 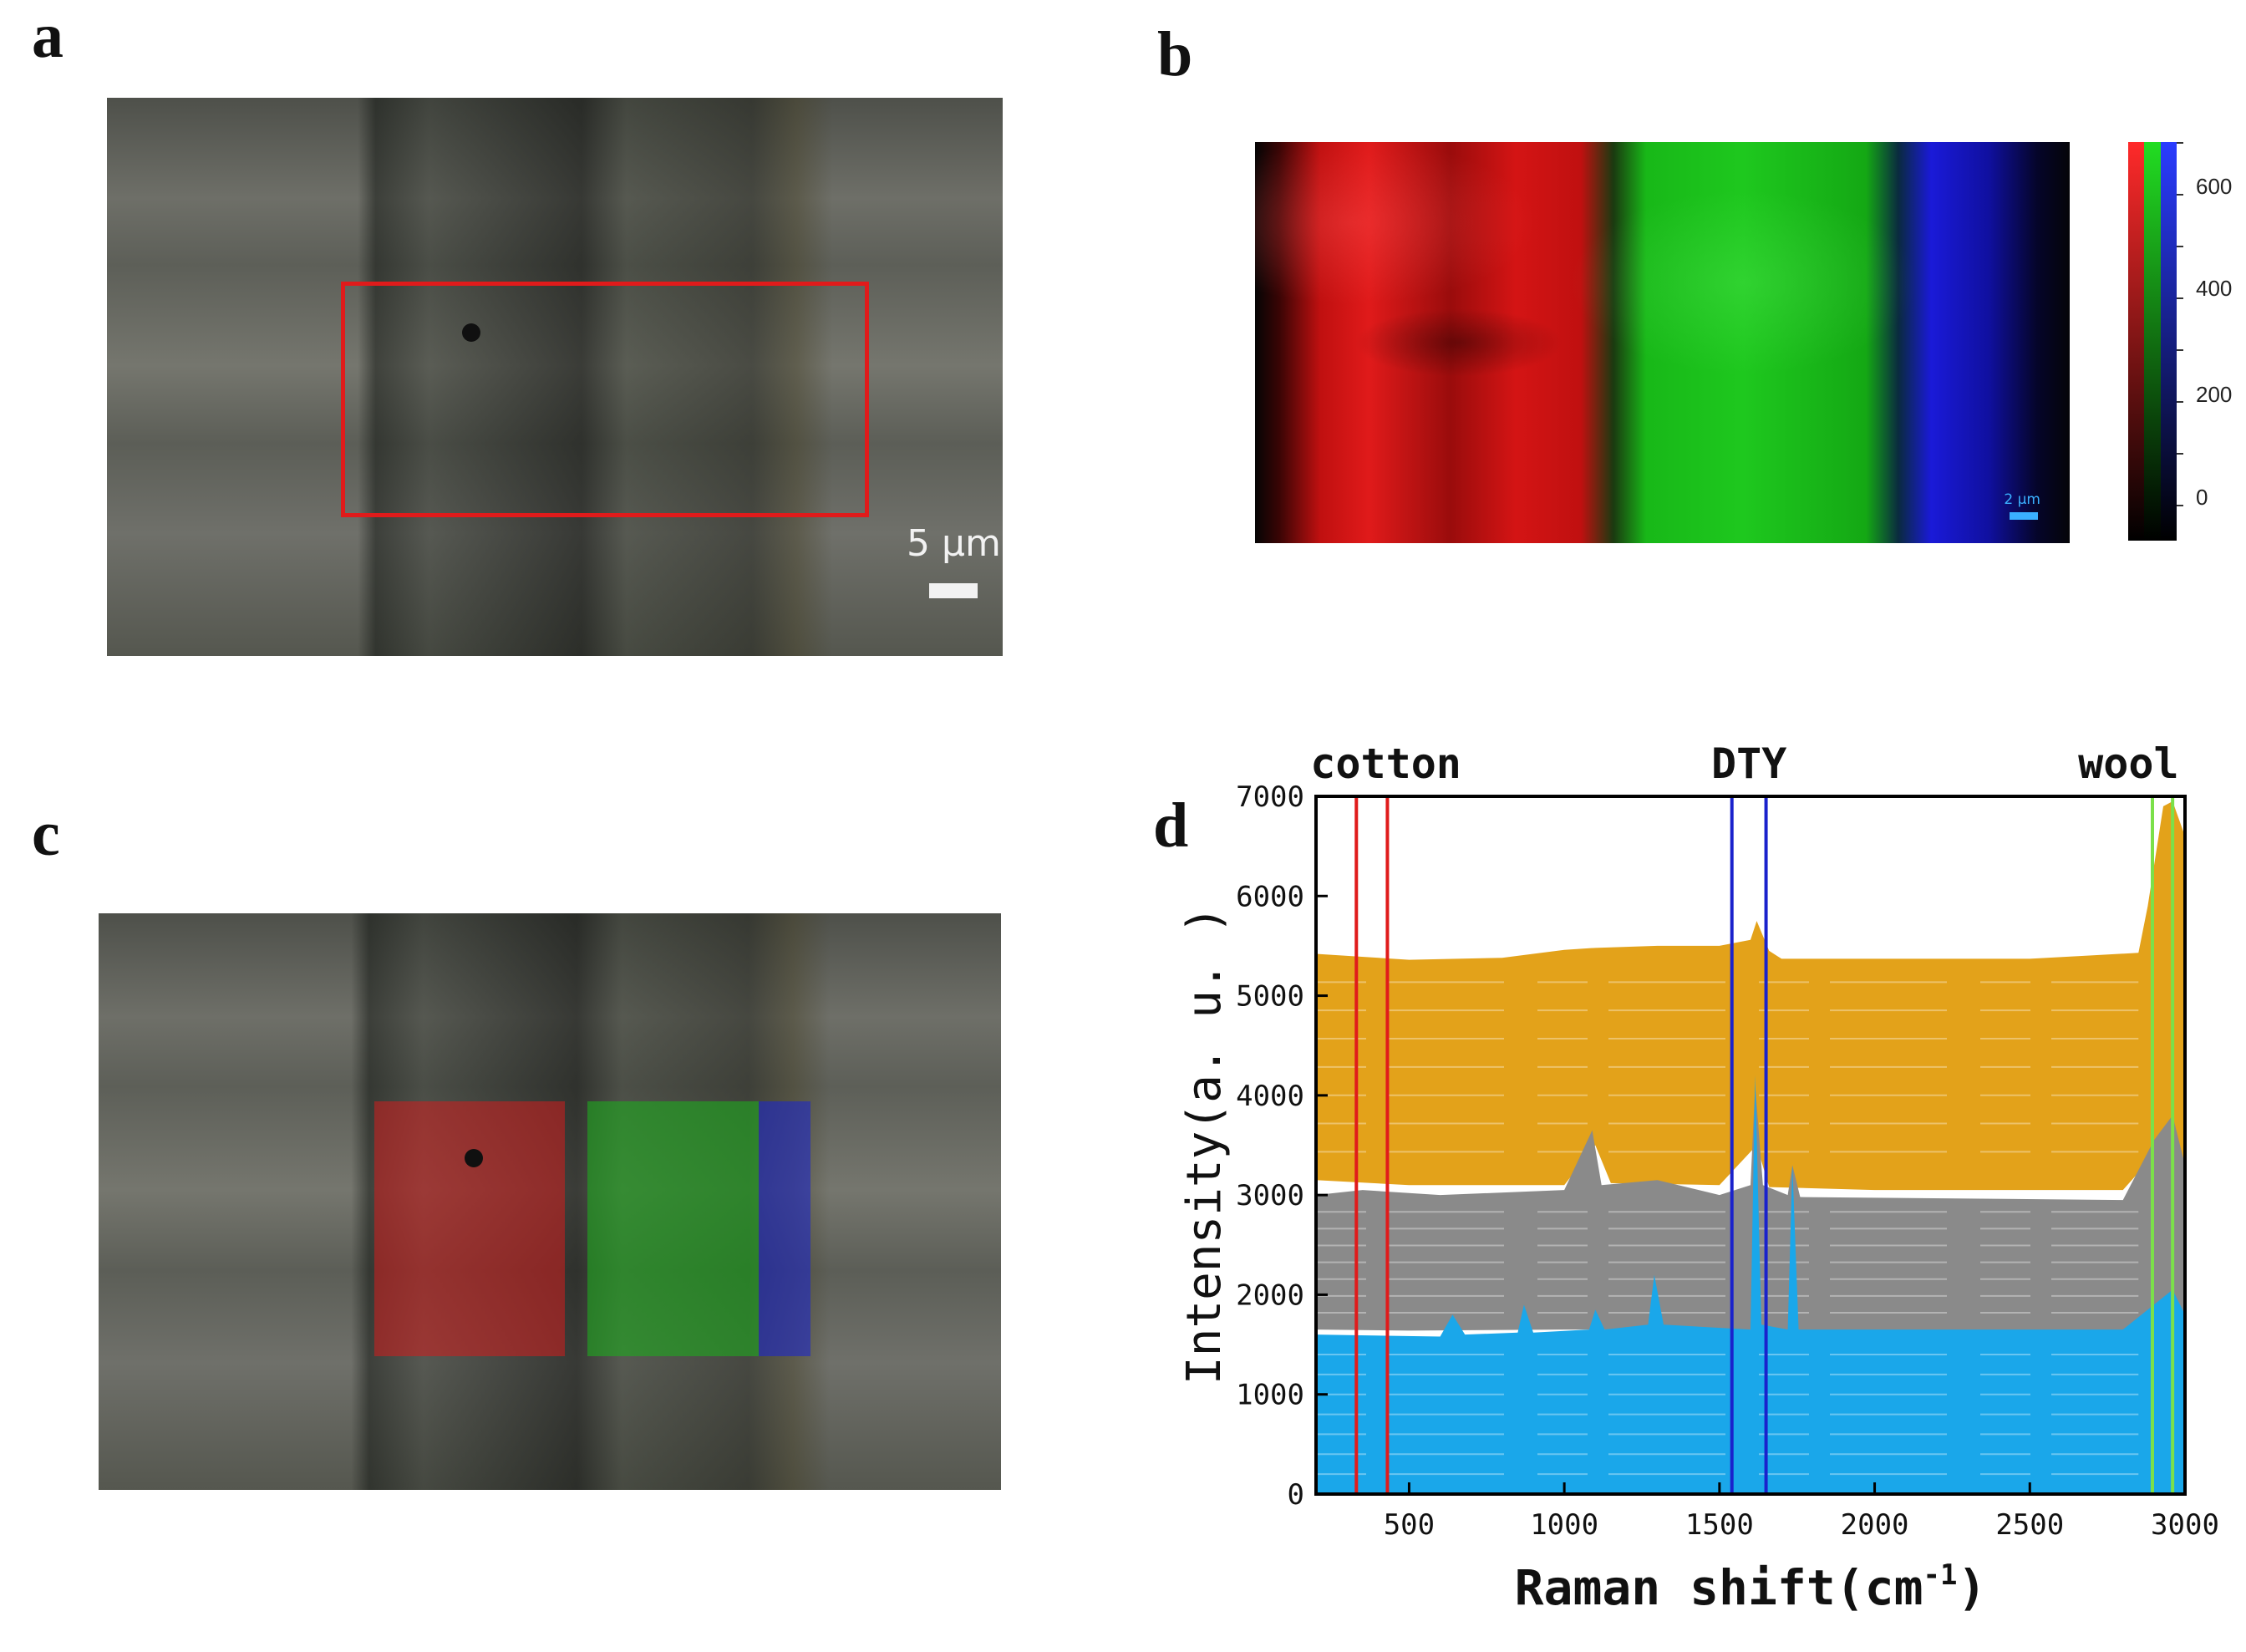 I want to click on panel-letter-d: d, so click(x=1171, y=826).